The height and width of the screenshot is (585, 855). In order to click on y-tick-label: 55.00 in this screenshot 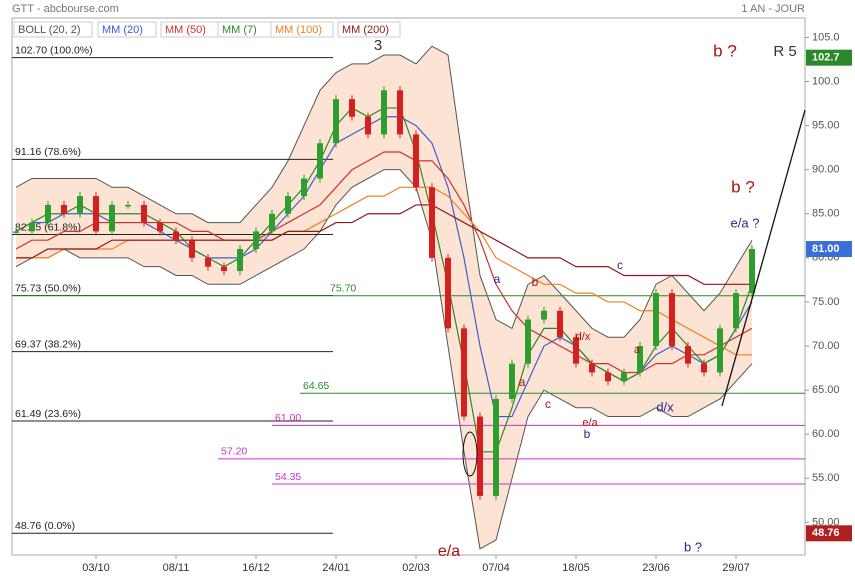, I will do `click(826, 478)`.